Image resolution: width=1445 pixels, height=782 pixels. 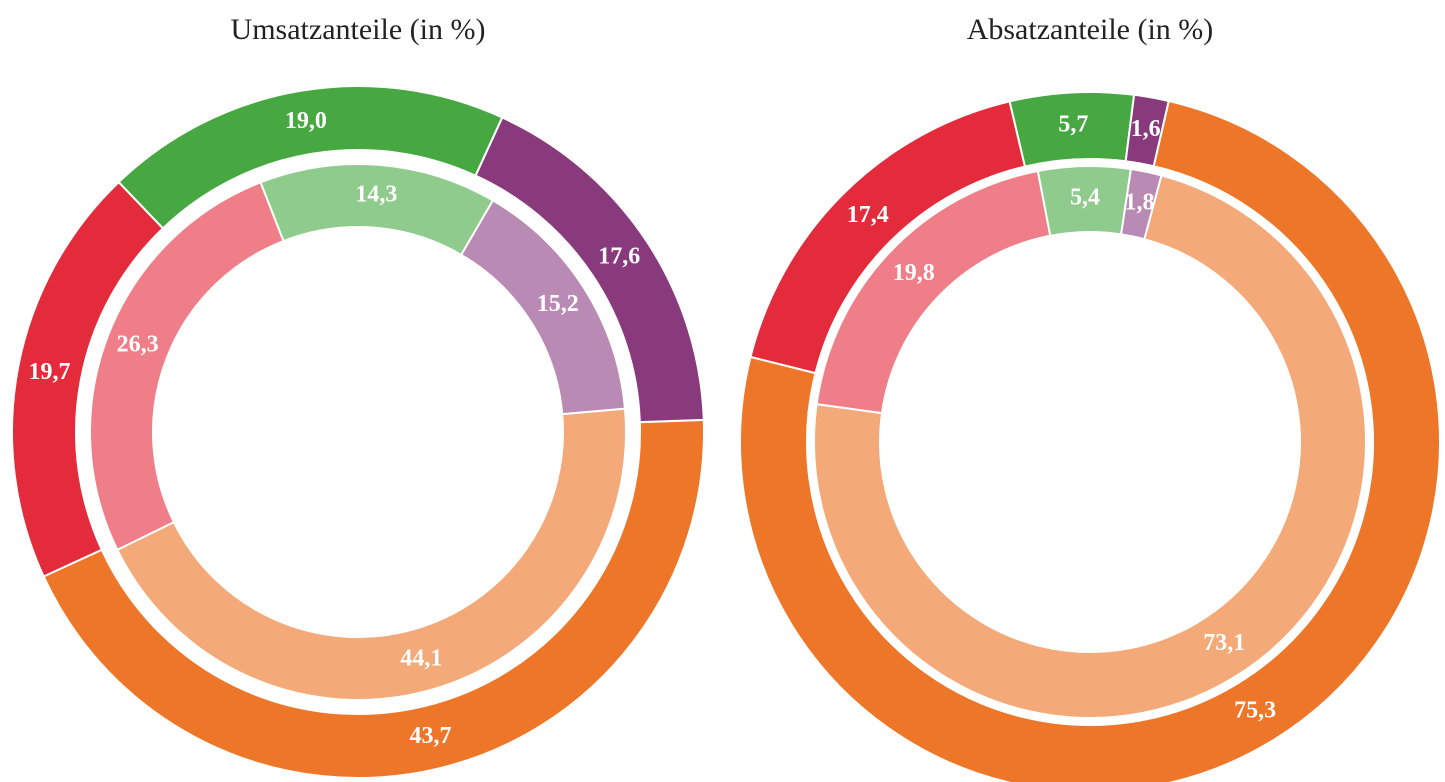 I want to click on data-label: 26,3, so click(x=138, y=345).